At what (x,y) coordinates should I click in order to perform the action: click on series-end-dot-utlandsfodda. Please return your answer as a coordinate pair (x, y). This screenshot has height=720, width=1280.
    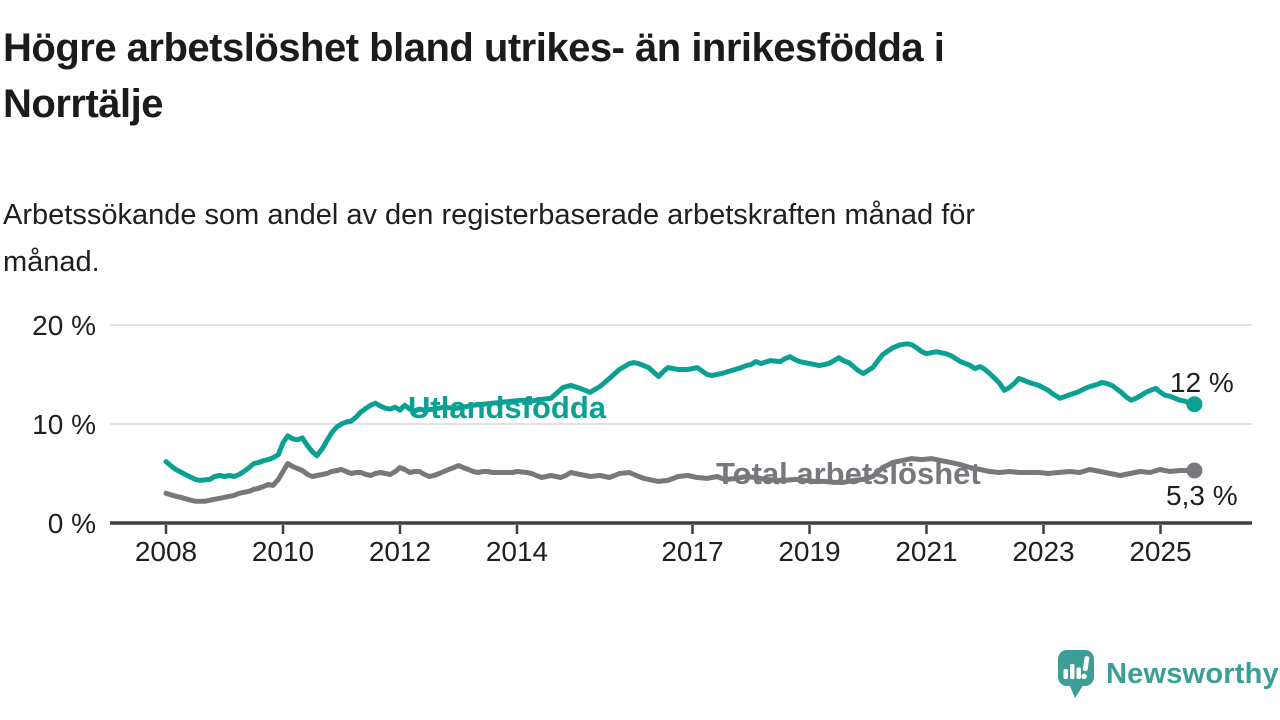
    Looking at the image, I should click on (1194, 404).